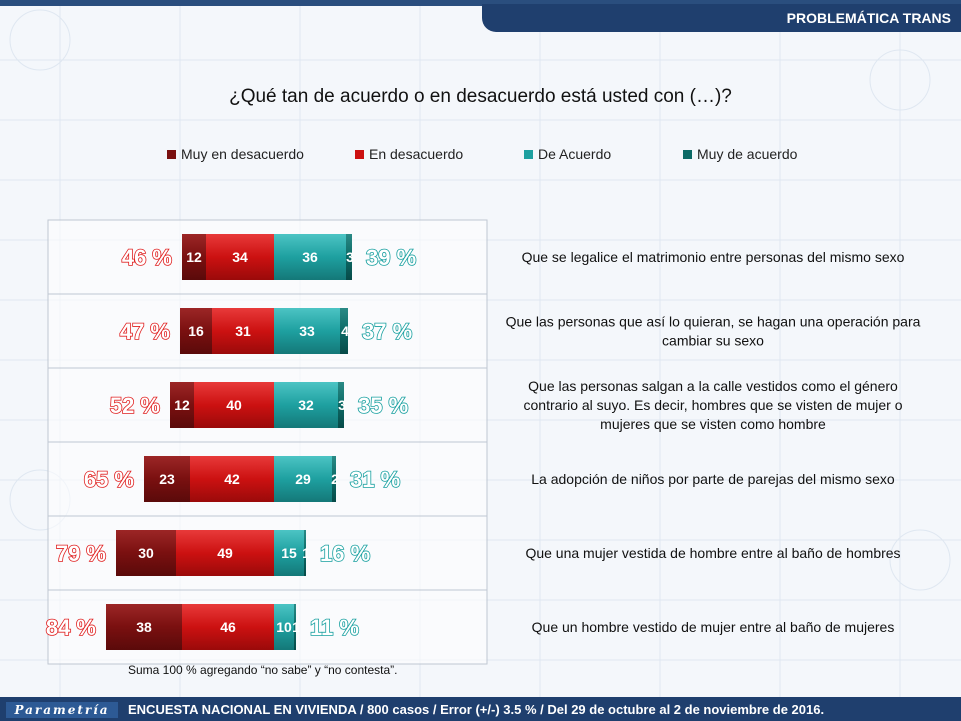  I want to click on bar-value-label: 10, so click(284, 627).